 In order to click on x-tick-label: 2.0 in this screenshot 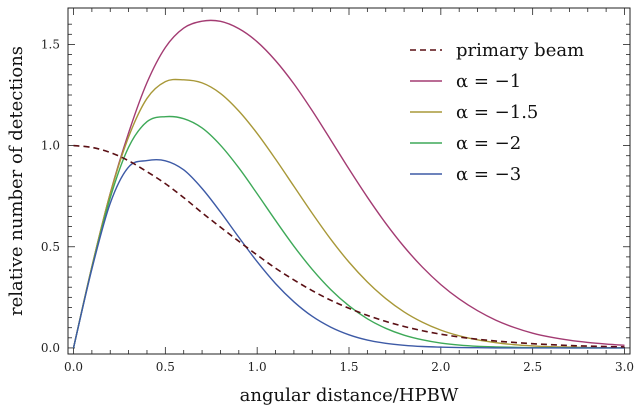, I will do `click(440, 367)`.